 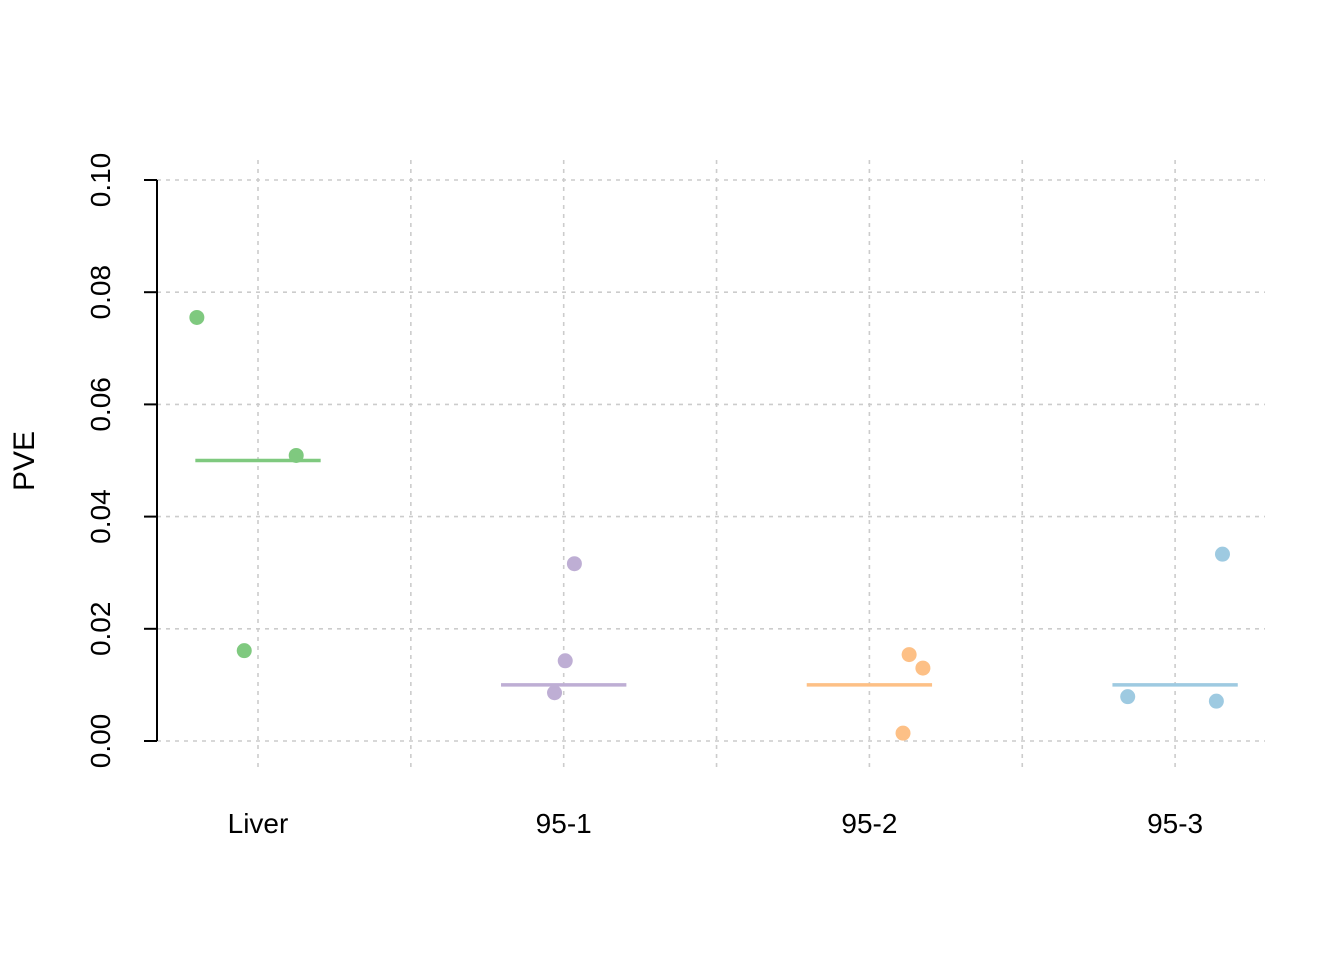 What do you see at coordinates (100, 292) in the screenshot?
I see `y-tick-label: 0.08` at bounding box center [100, 292].